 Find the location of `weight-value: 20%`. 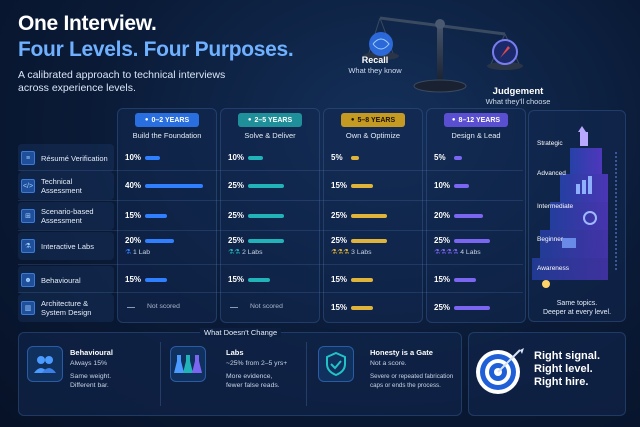

weight-value: 20% is located at coordinates (442, 215).